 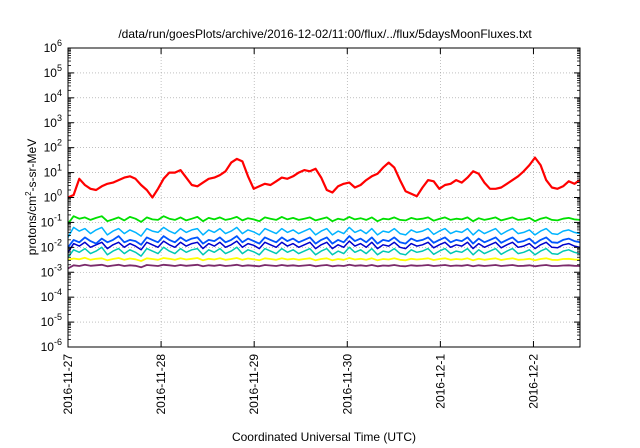 I want to click on y-tick-label: 10³, so click(x=53, y=121).